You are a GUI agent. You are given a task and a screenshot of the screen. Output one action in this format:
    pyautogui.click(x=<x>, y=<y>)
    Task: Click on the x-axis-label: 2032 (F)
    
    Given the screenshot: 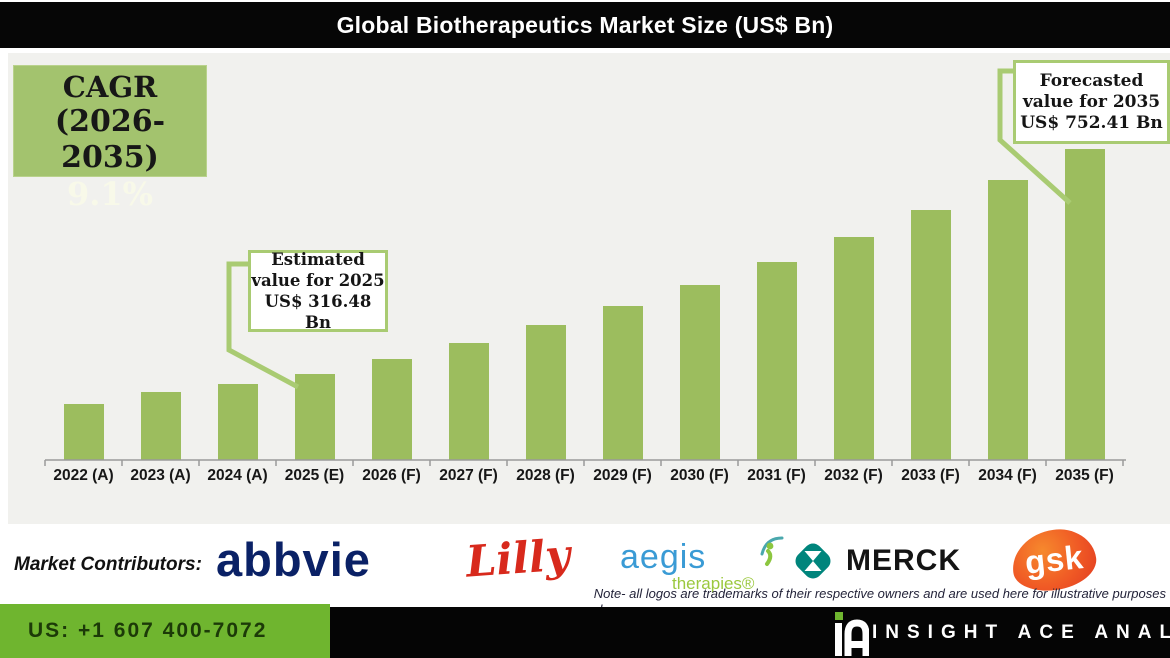 What is the action you would take?
    pyautogui.click(x=853, y=475)
    